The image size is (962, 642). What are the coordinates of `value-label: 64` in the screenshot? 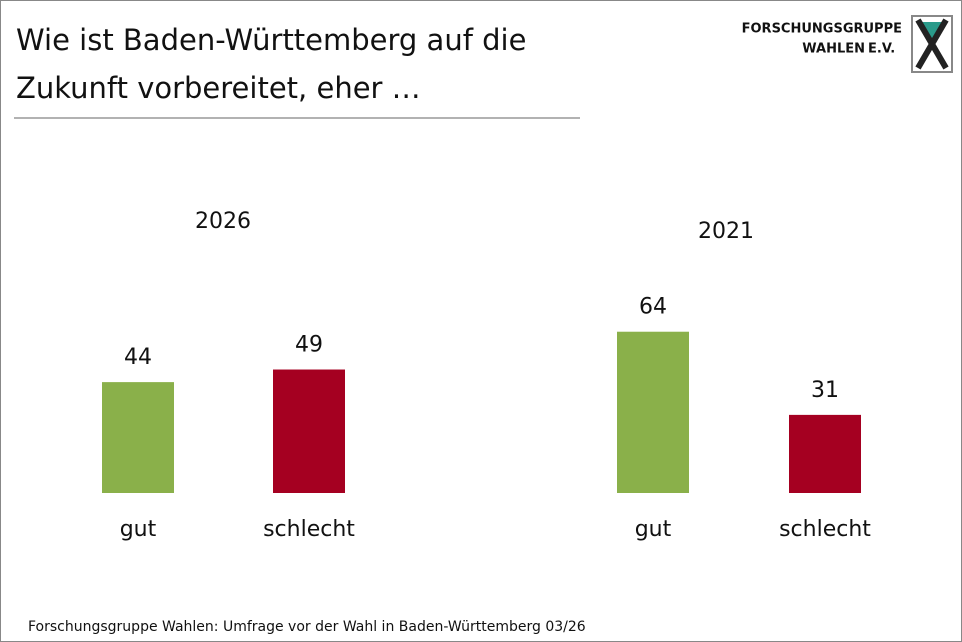 It's located at (653, 307).